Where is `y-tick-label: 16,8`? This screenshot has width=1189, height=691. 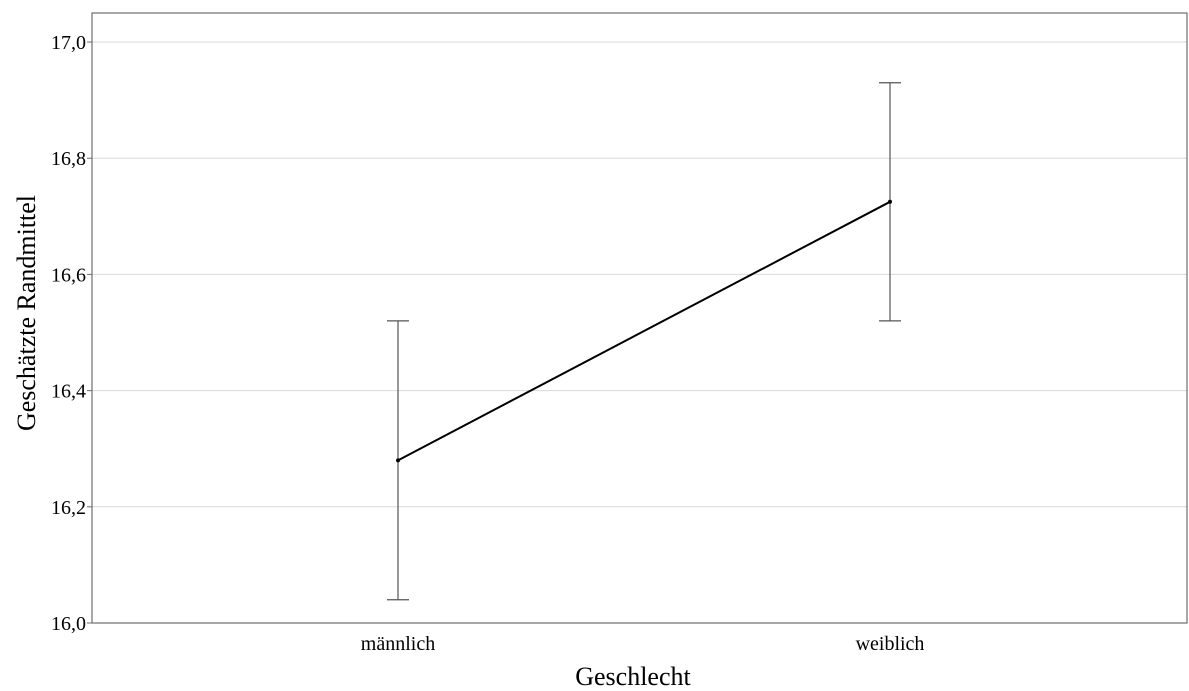
y-tick-label: 16,8 is located at coordinates (68, 159).